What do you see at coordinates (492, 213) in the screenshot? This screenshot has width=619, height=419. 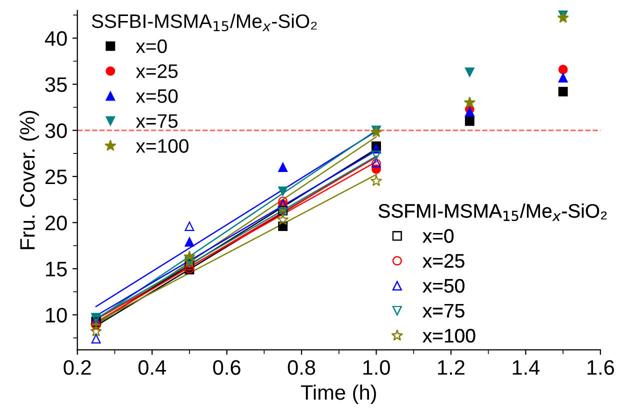 I see `annotation: SSFMI-MSMA$_{15}$/Me$_{x}$-SiO₂` at bounding box center [492, 213].